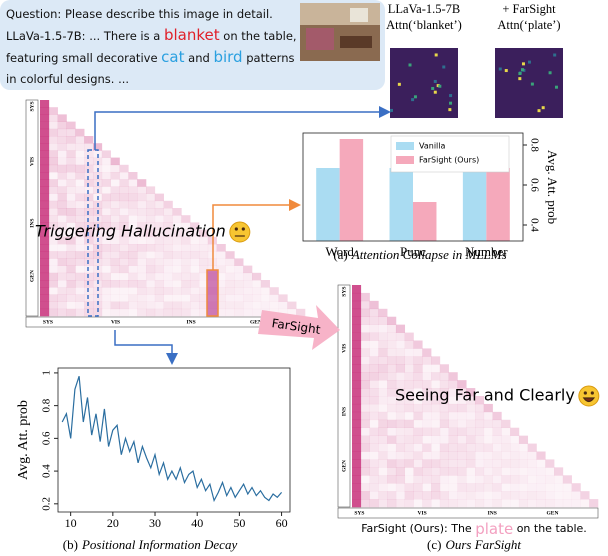  Describe the element at coordinates (553, 513) in the screenshot. I see `segment-label: GEN` at that location.